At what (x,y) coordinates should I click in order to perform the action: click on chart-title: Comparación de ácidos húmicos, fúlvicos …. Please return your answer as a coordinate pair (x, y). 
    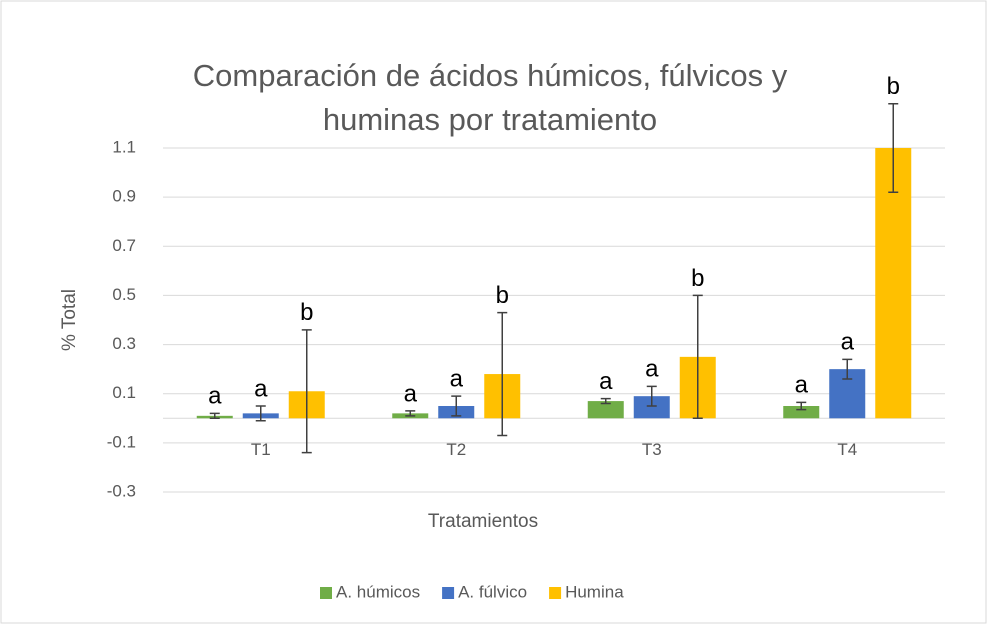
    Looking at the image, I should click on (490, 75).